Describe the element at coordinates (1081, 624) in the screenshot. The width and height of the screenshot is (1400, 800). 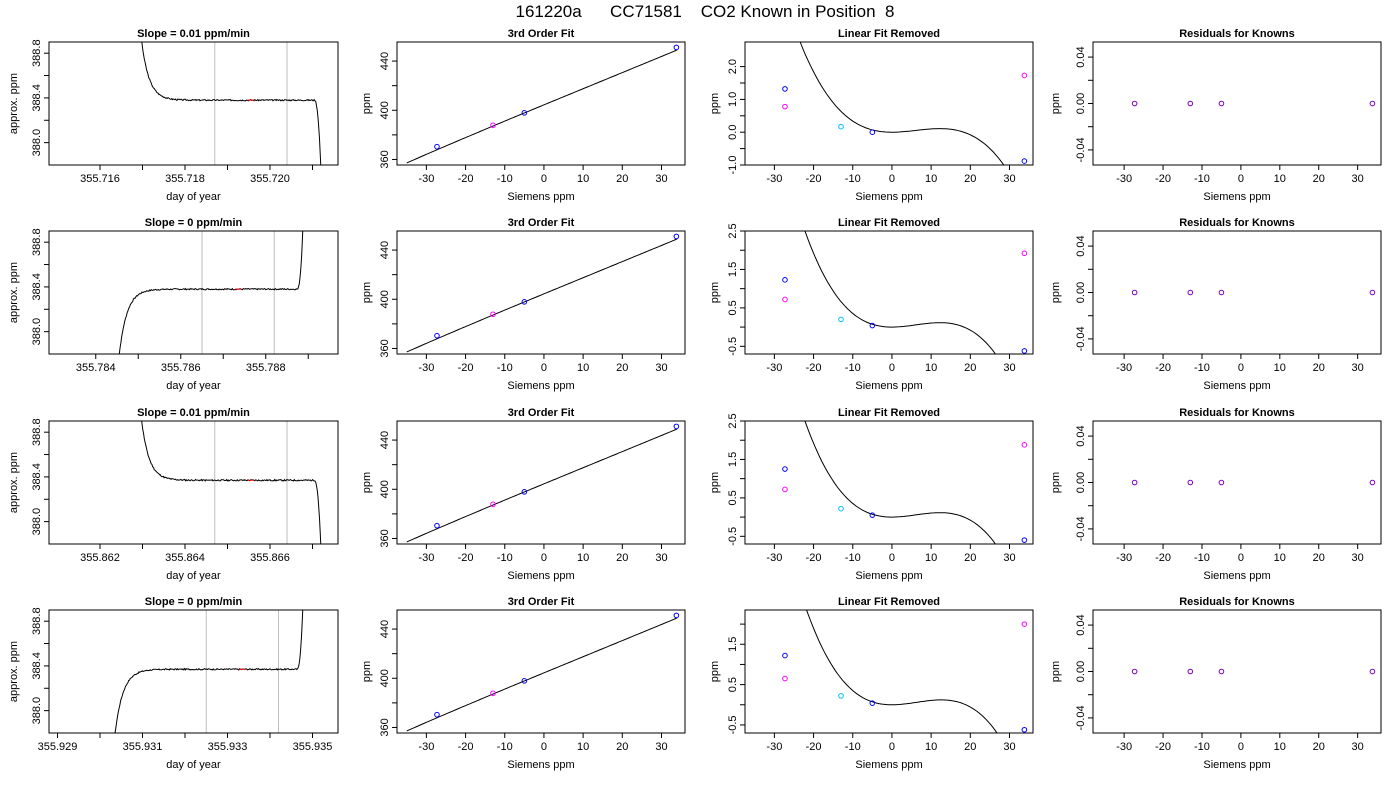
I see `y-tick-label: 0.04` at that location.